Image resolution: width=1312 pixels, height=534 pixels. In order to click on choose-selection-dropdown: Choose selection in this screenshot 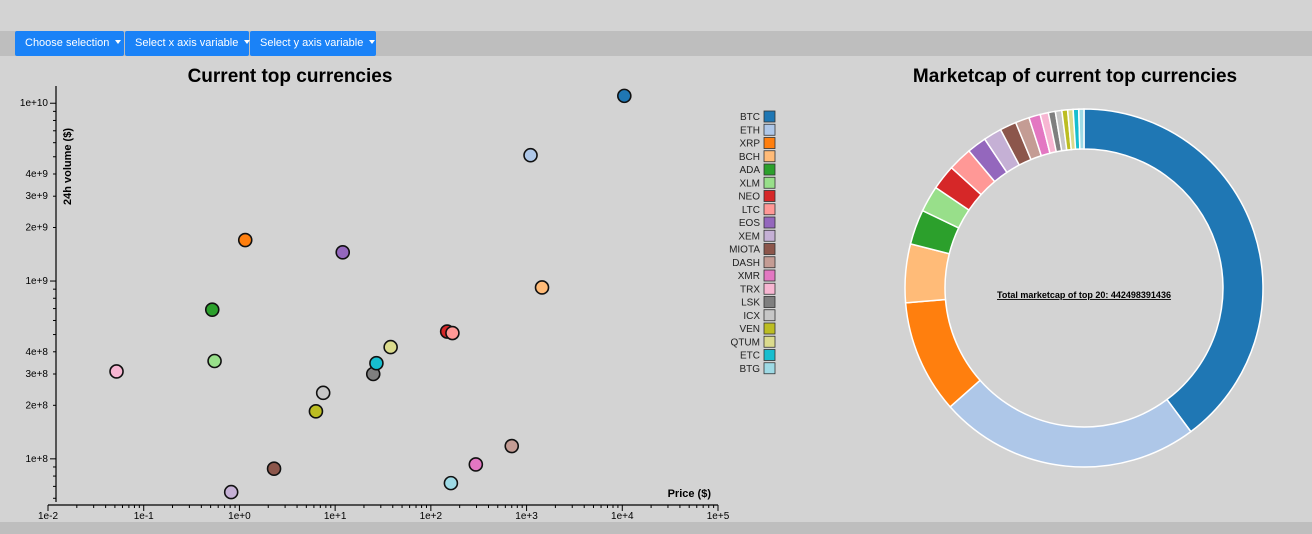, I will do `click(69, 43)`.